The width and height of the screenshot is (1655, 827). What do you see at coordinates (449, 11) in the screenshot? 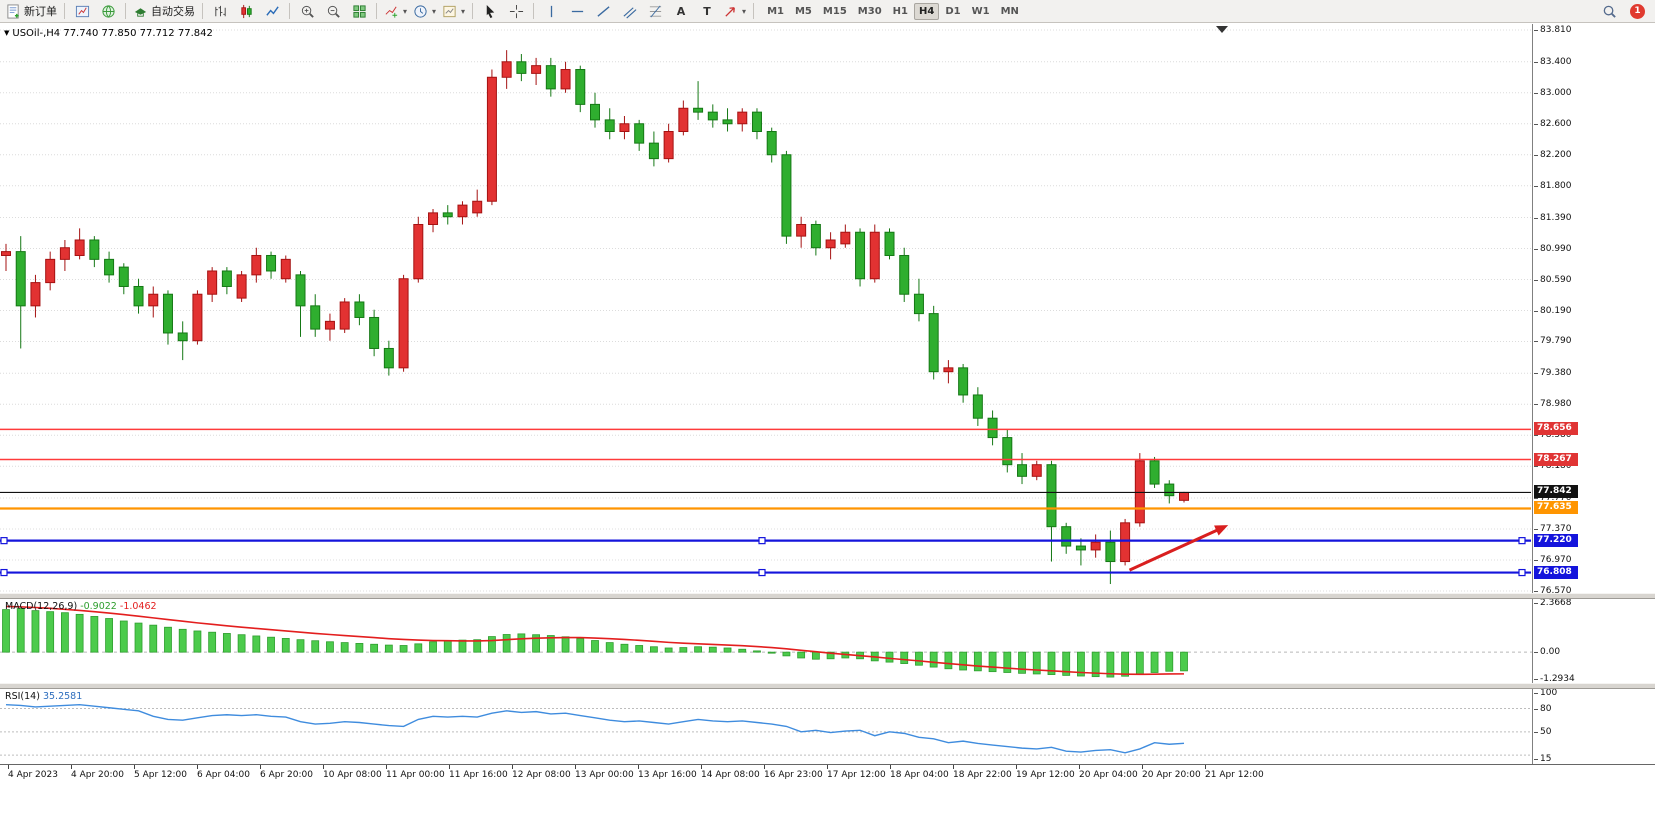
I see `template-icon` at bounding box center [449, 11].